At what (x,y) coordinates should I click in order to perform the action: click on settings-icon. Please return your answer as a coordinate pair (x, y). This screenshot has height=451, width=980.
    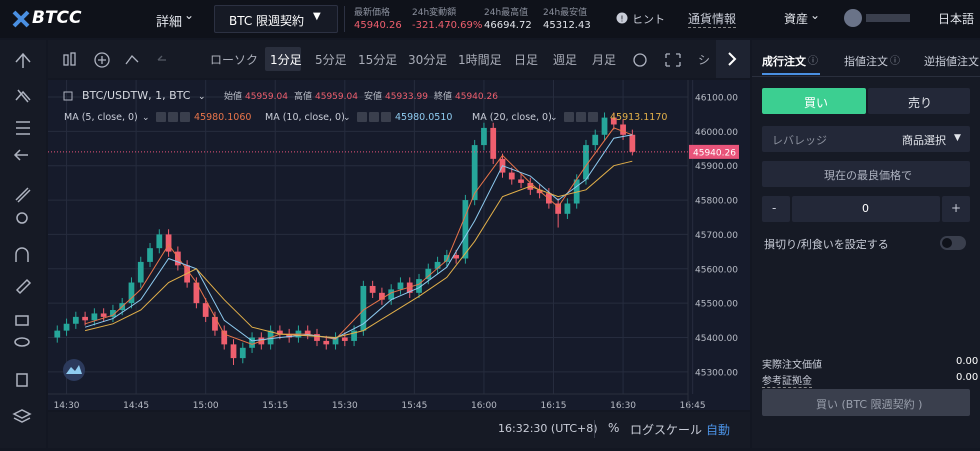
    Looking at the image, I should click on (640, 60).